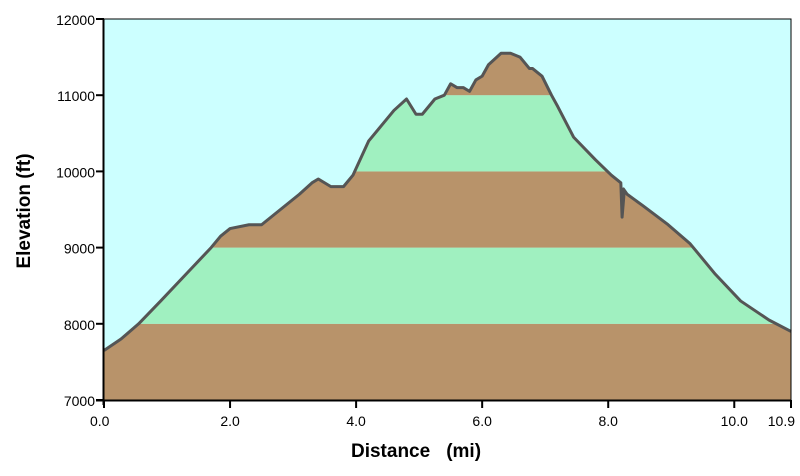 The image size is (800, 476). I want to click on x-axis-title-label: Distance, so click(390, 451).